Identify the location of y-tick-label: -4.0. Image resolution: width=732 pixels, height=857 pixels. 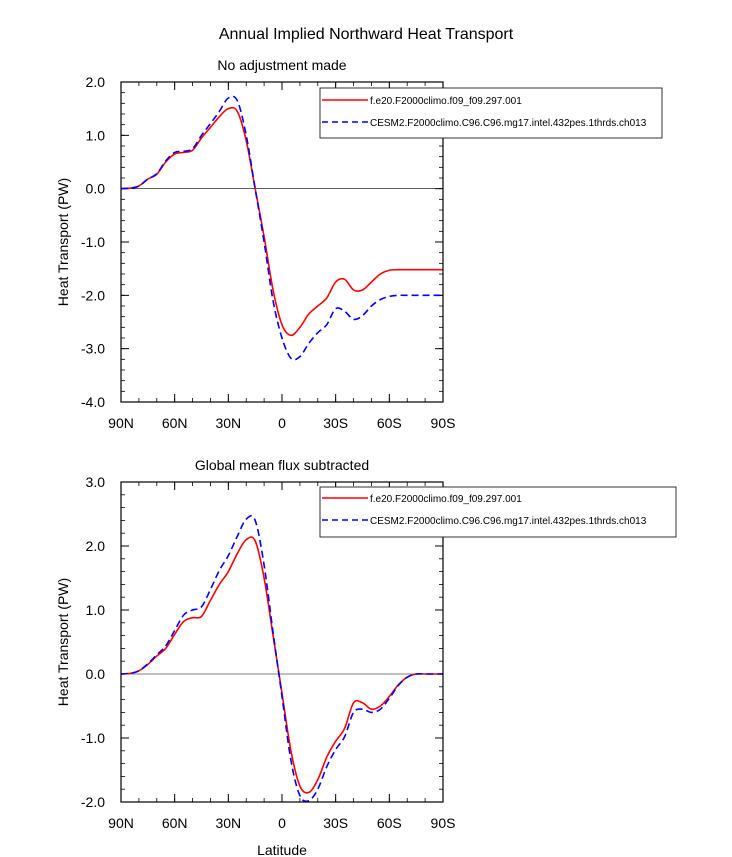
(93, 402).